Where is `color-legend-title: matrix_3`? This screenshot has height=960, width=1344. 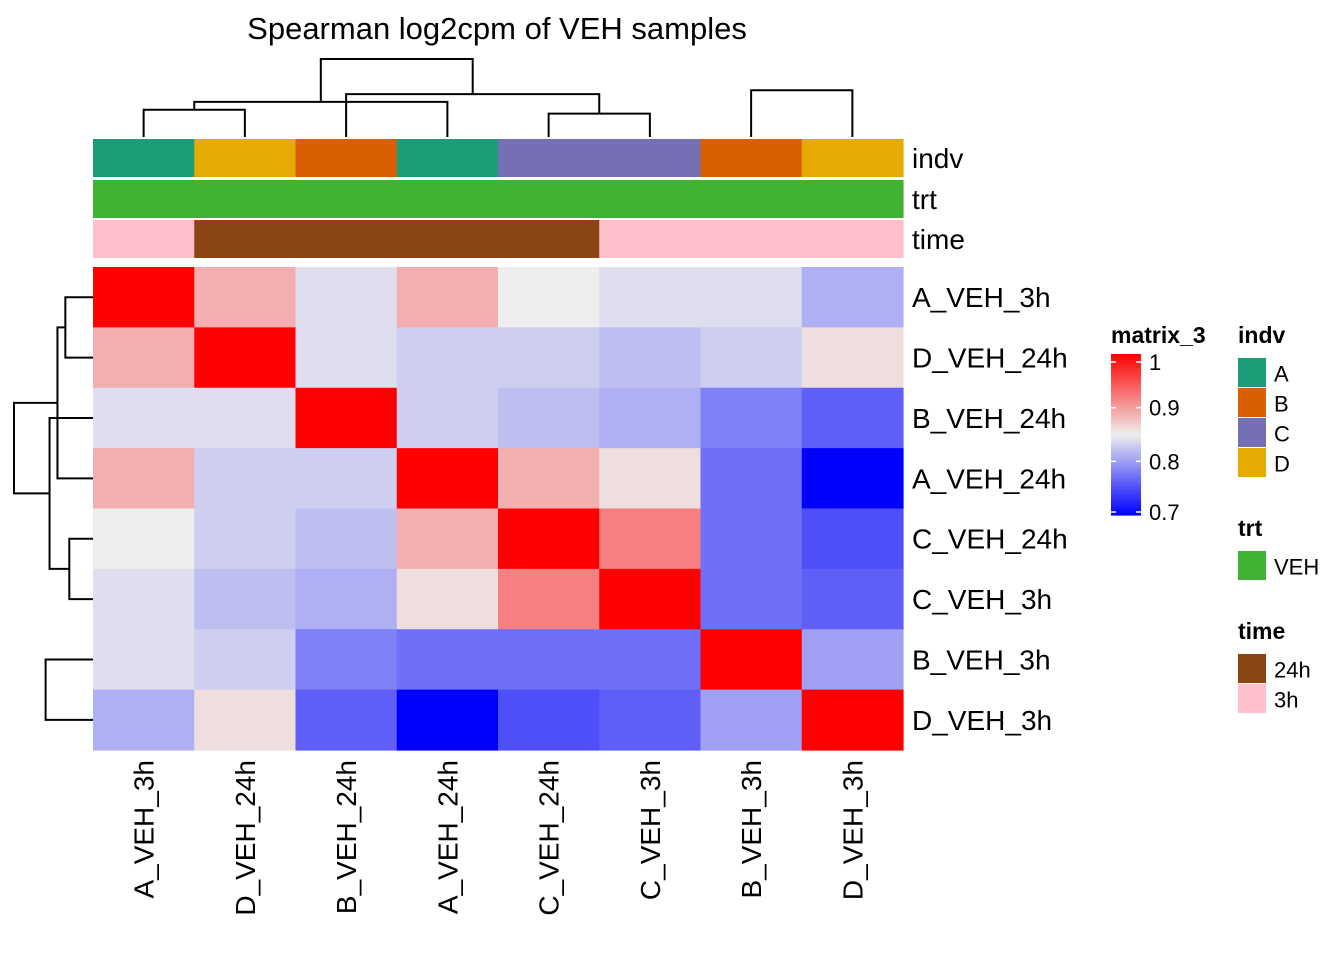
color-legend-title: matrix_3 is located at coordinates (1158, 335).